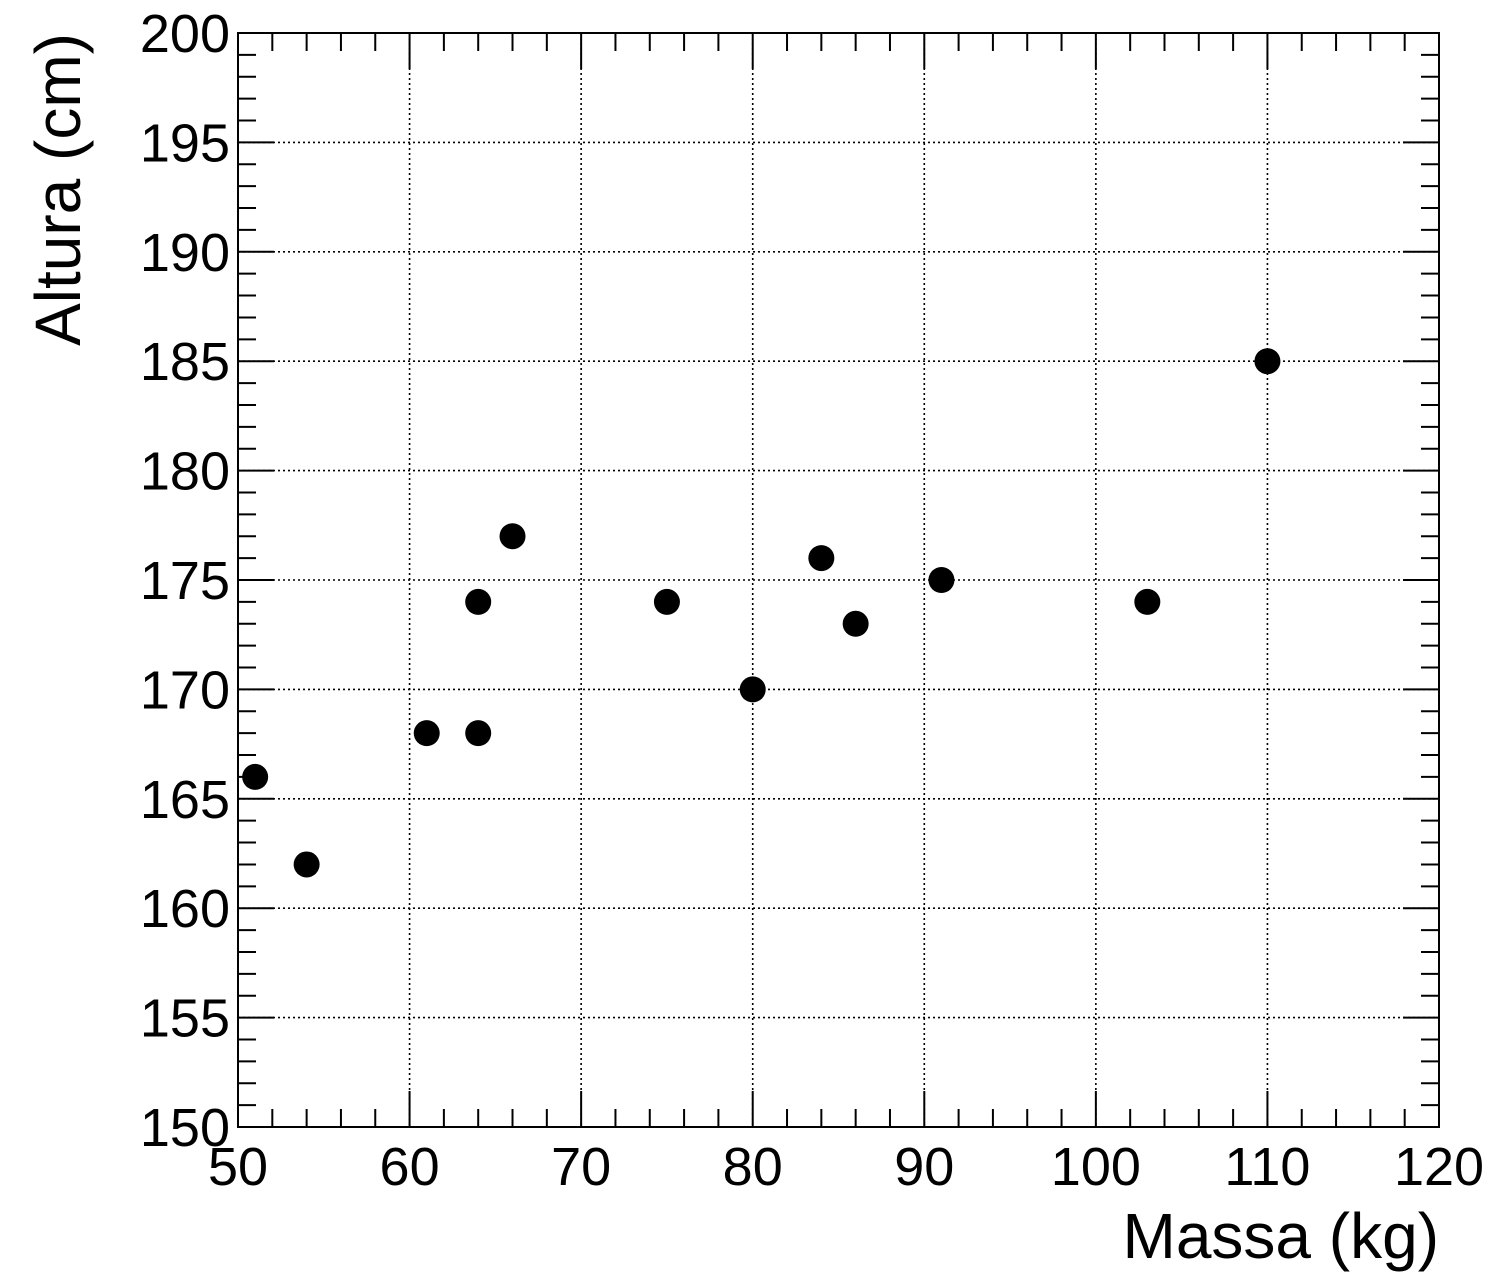 This screenshot has width=1499, height=1278. Describe the element at coordinates (924, 1167) in the screenshot. I see `x-tick-label: 90` at that location.